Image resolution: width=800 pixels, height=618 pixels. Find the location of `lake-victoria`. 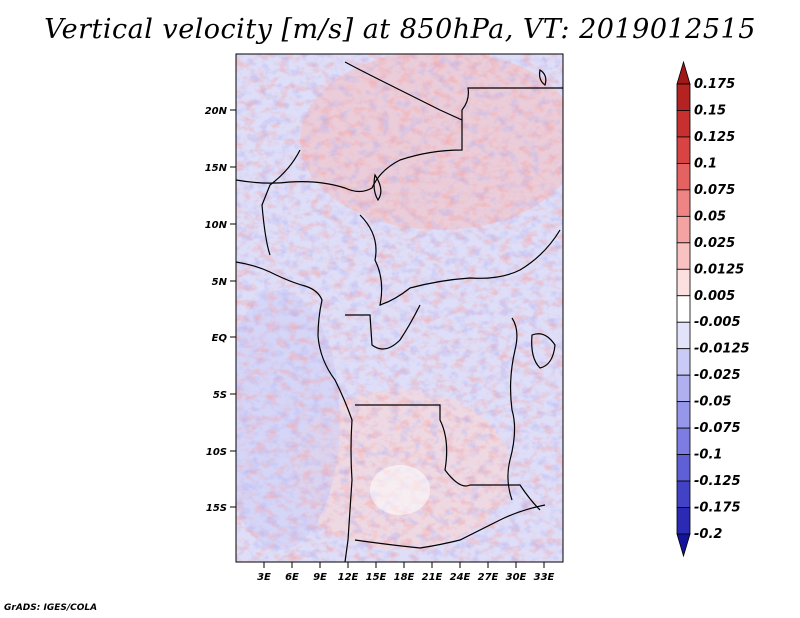

lake-victoria is located at coordinates (543, 351).